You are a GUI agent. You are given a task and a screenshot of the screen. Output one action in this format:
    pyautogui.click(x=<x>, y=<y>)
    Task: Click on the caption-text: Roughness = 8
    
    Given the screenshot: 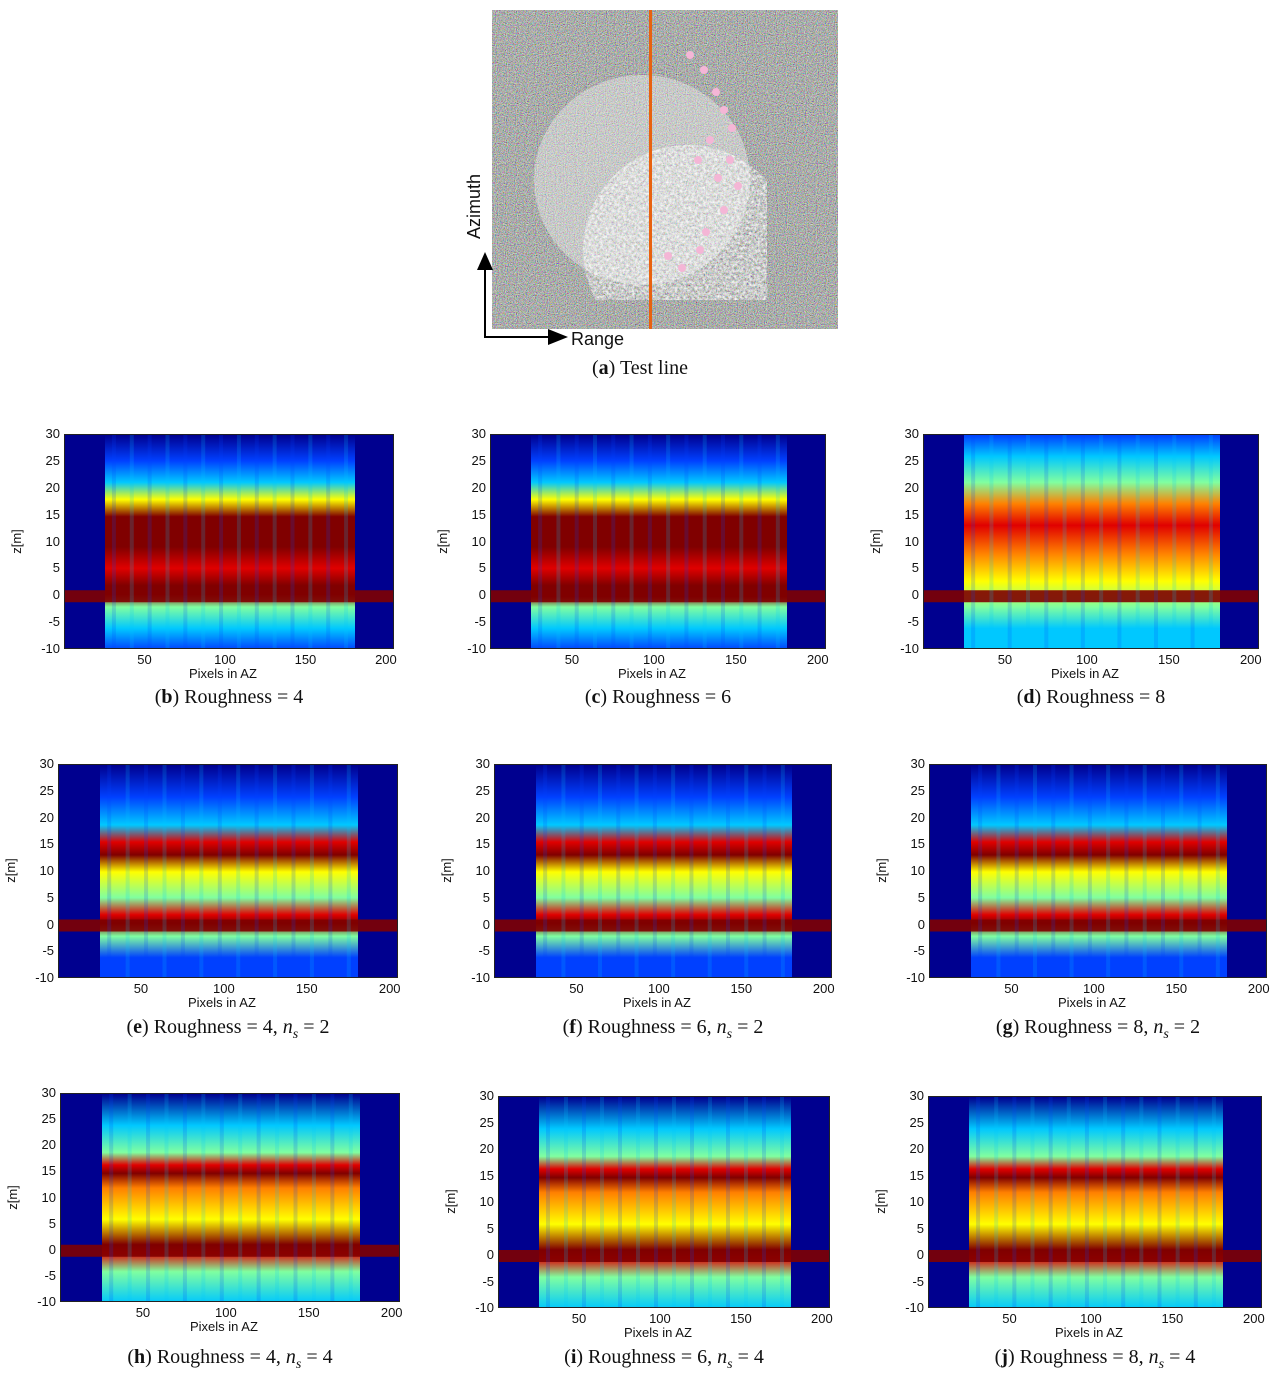 What is the action you would take?
    pyautogui.click(x=1106, y=697)
    